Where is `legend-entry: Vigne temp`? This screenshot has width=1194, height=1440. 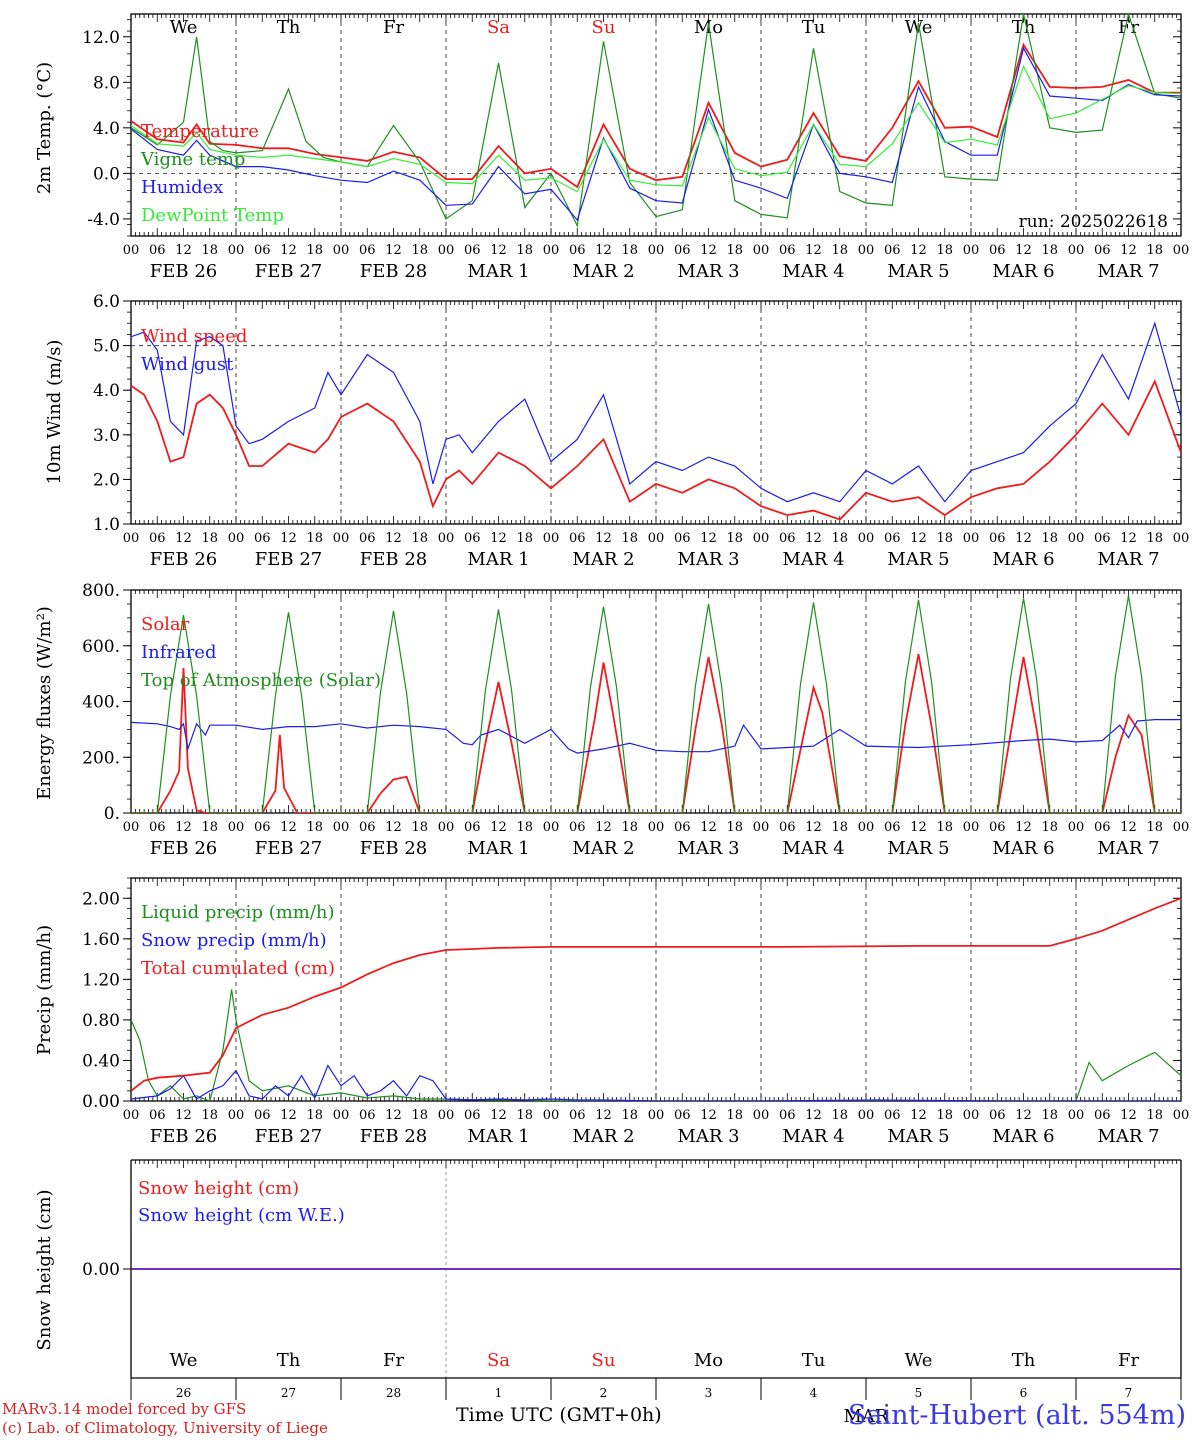 legend-entry: Vigne temp is located at coordinates (192, 159).